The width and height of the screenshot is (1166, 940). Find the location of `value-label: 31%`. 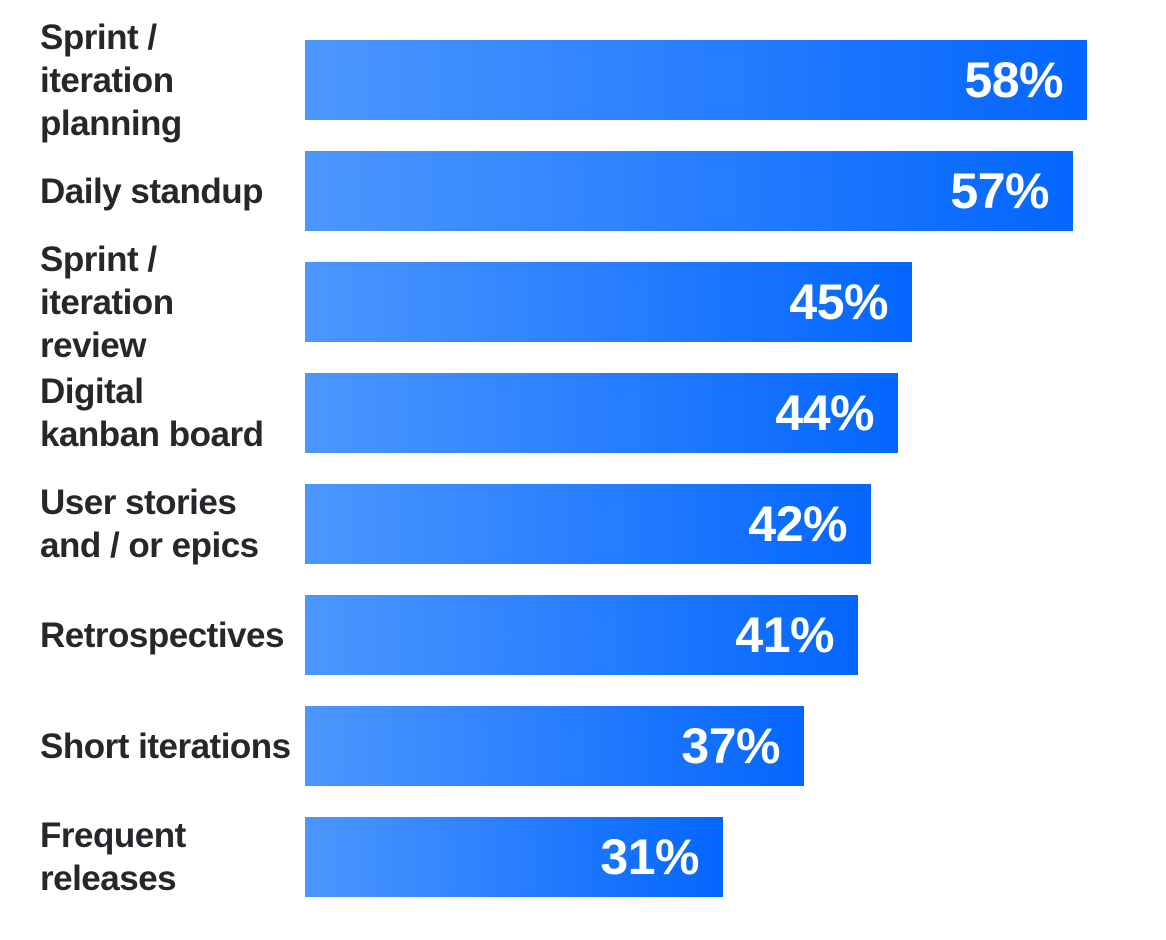

value-label: 31% is located at coordinates (649, 857).